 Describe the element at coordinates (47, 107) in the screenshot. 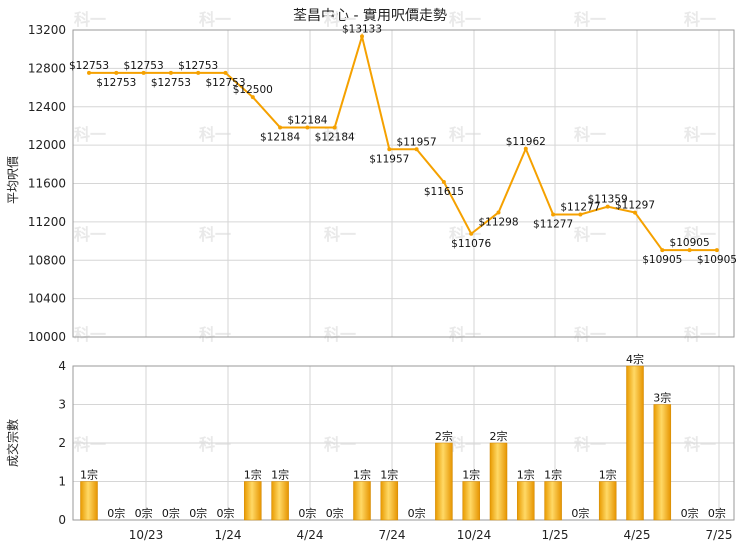

I see `price-y-tick-label: 12400` at that location.